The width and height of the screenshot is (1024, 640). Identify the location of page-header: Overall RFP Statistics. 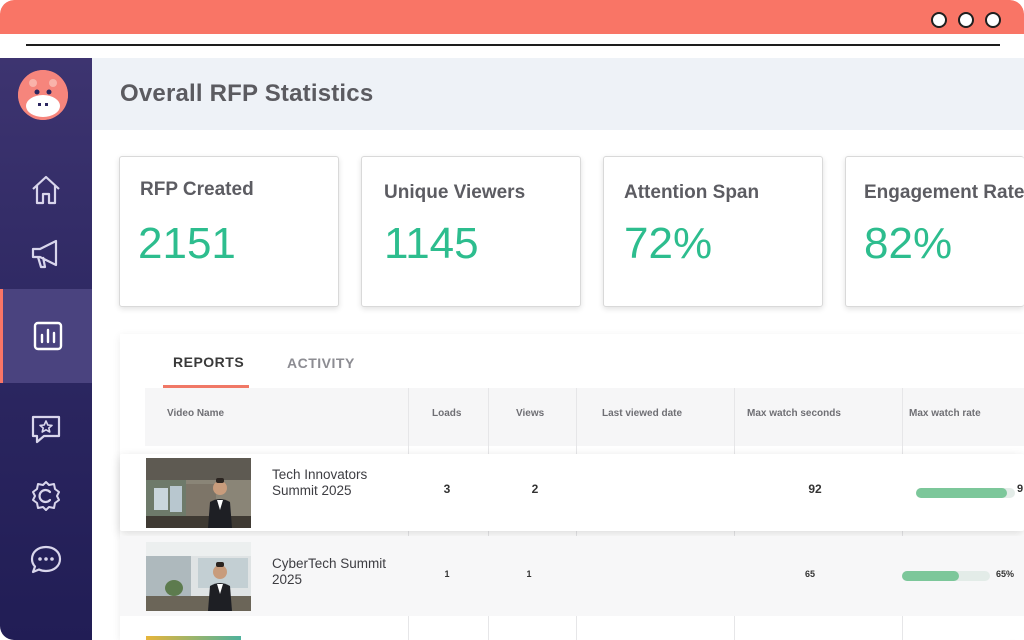
(558, 94).